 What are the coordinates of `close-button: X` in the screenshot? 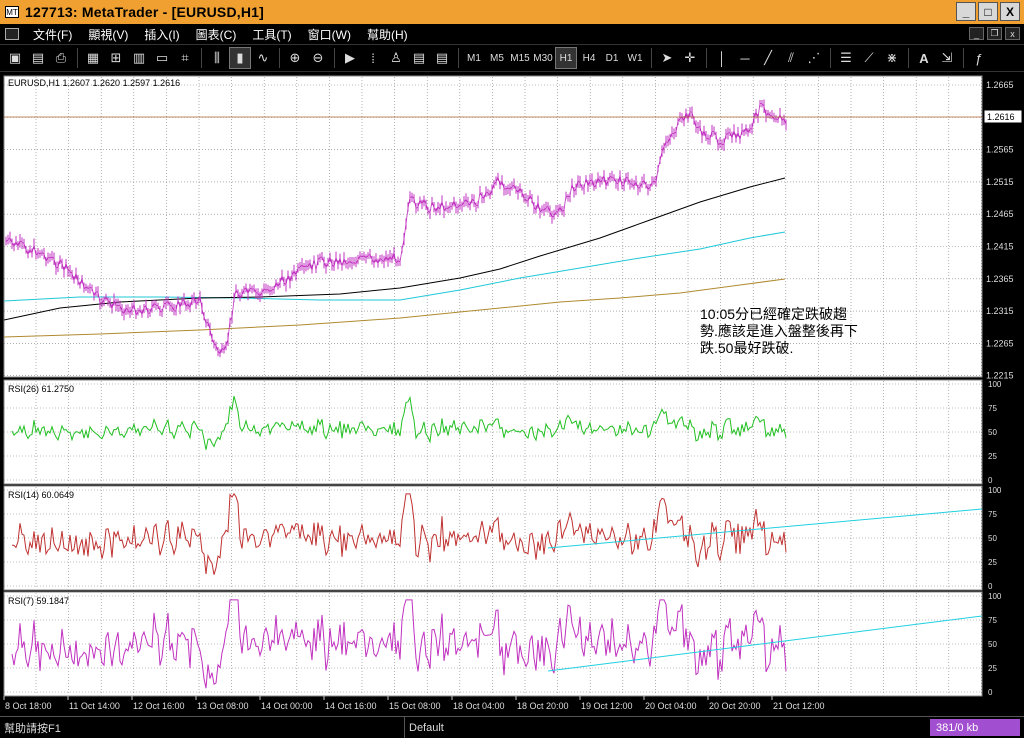 It's located at (1010, 11).